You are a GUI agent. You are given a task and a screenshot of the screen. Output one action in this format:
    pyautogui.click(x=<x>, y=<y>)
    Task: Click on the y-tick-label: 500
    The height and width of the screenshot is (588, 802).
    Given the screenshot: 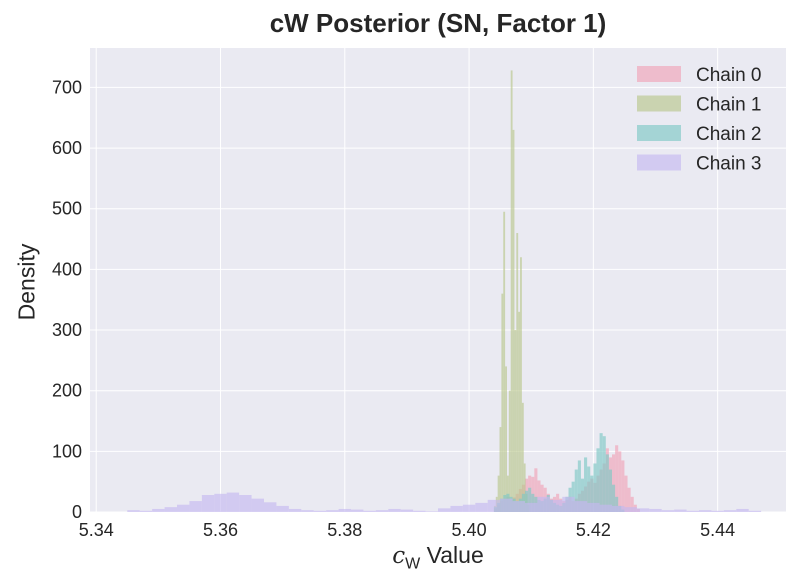 What is the action you would take?
    pyautogui.click(x=67, y=209)
    